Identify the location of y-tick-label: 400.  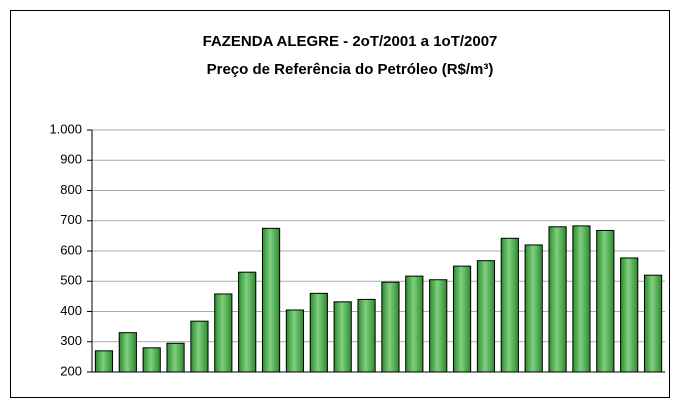
(71, 310).